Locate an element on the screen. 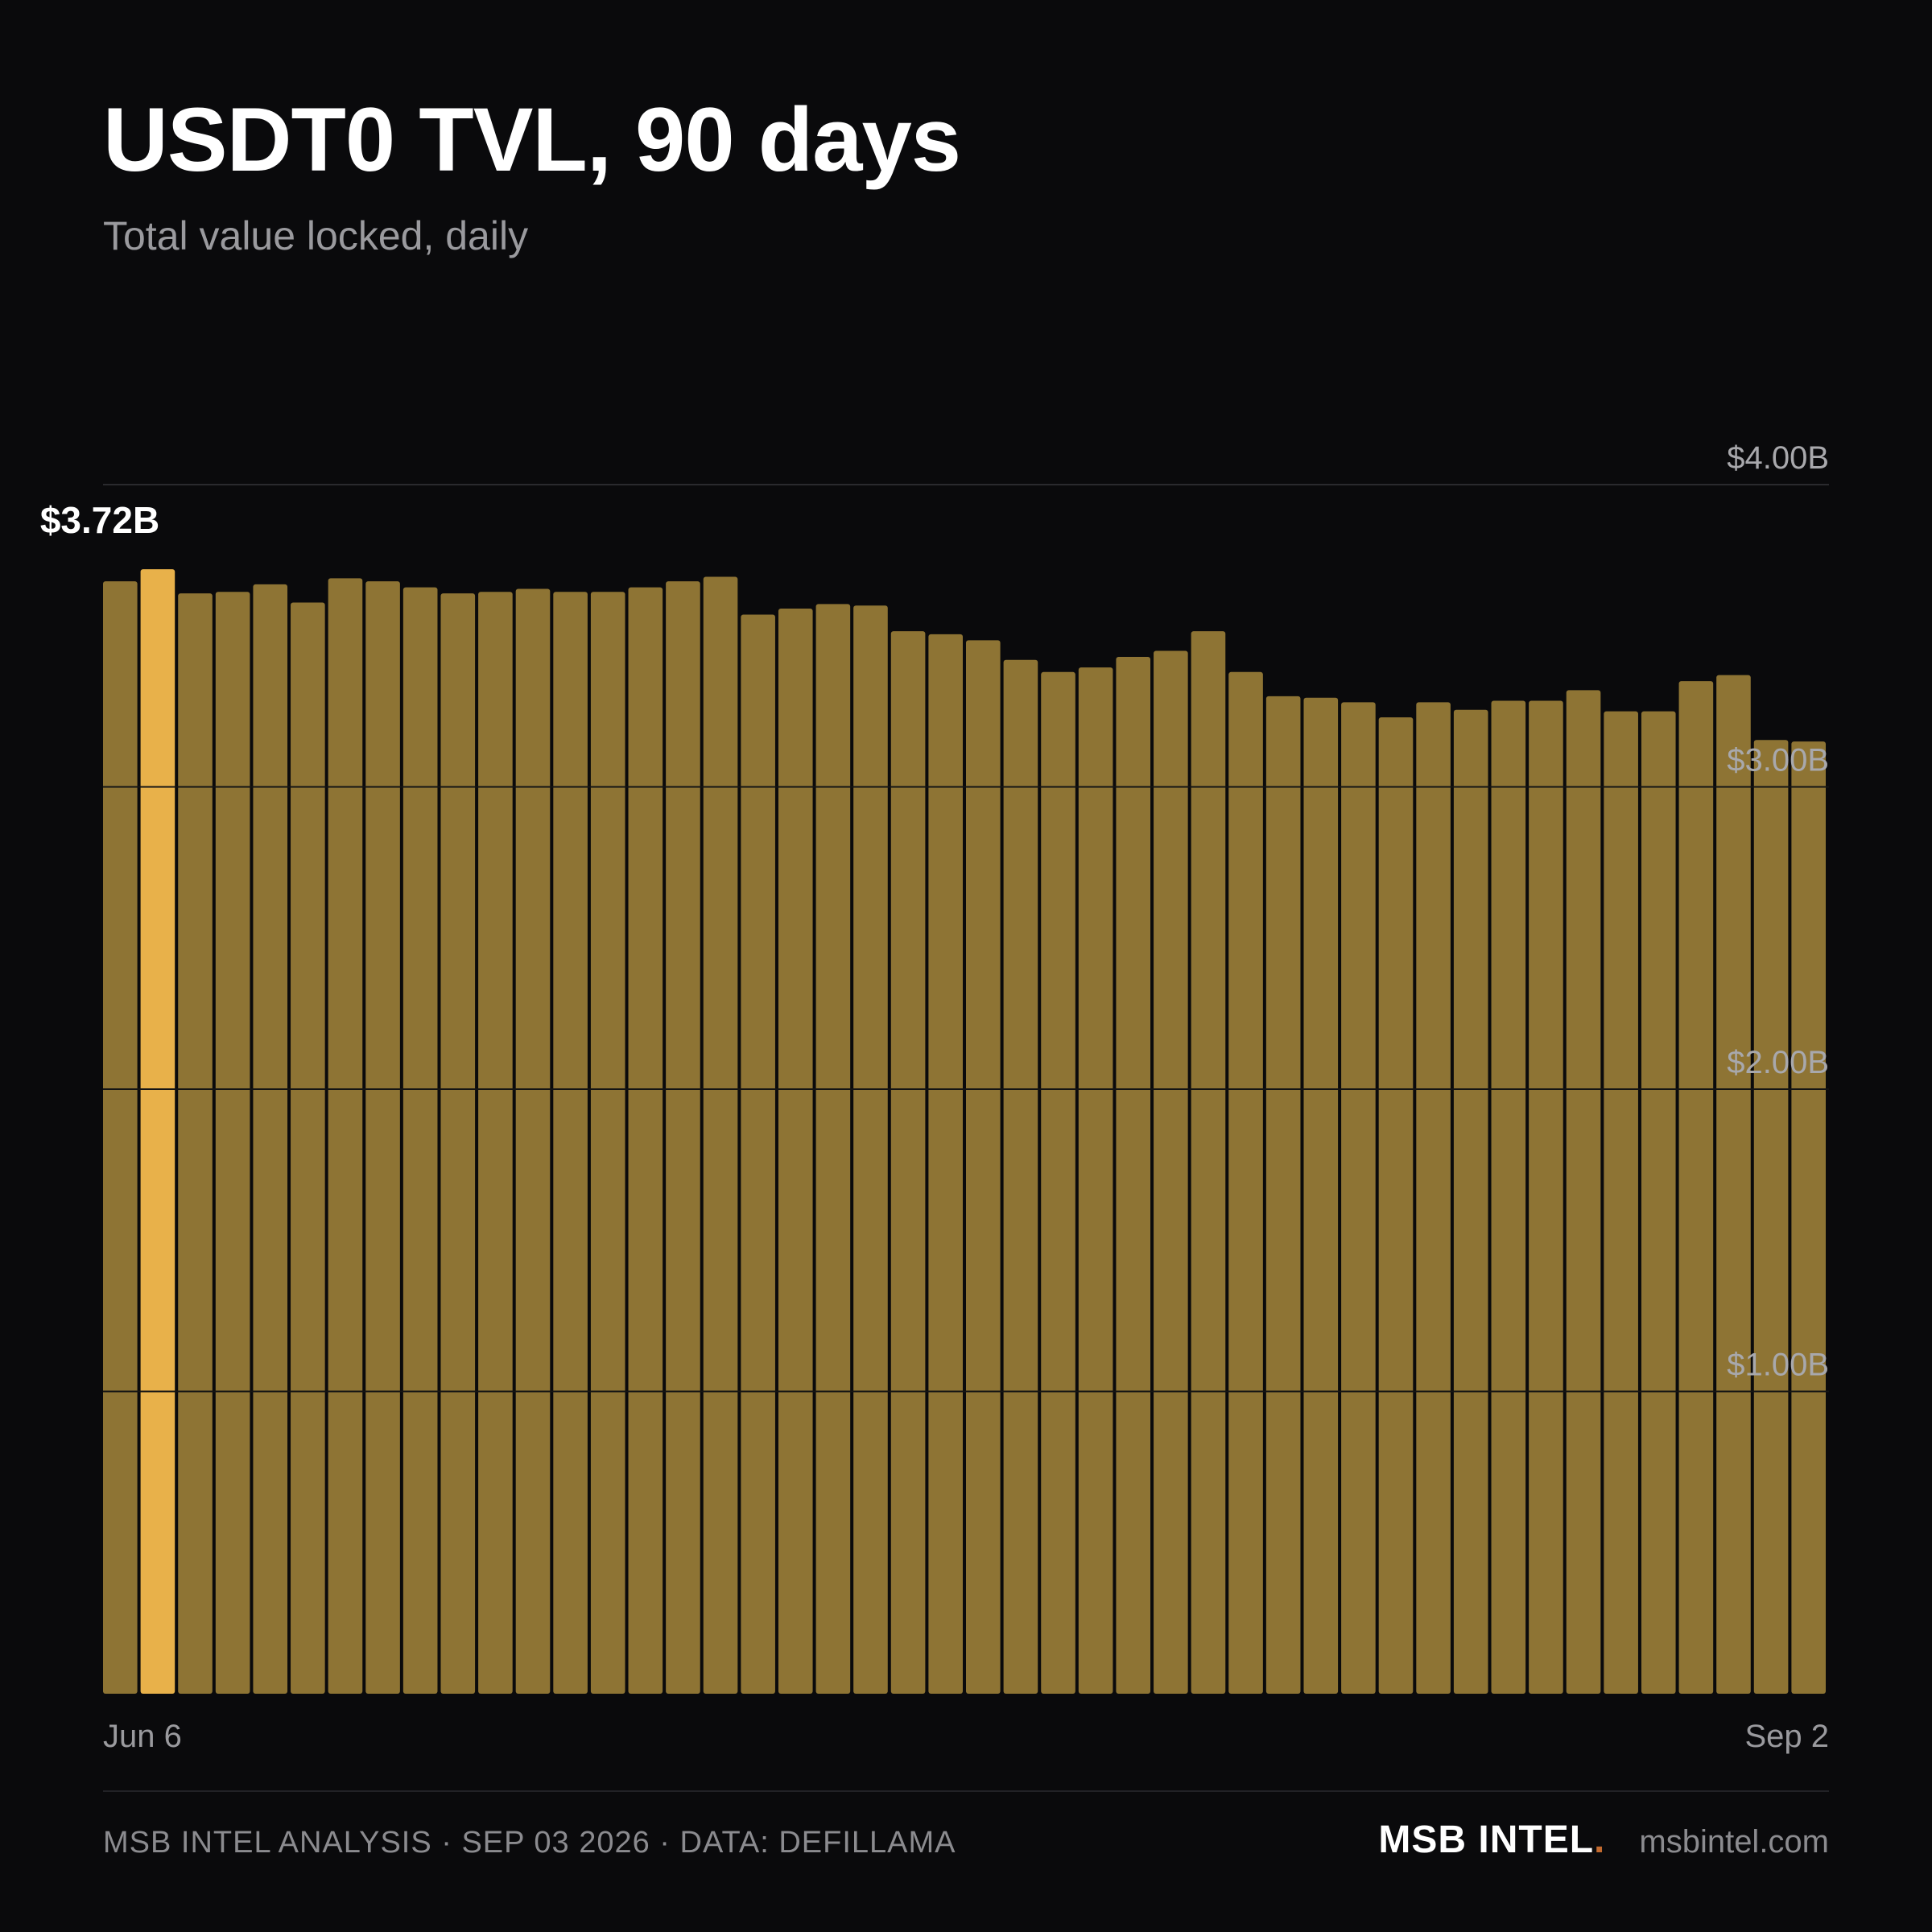 The height and width of the screenshot is (1932, 1932). y-tick-label: $4.00B is located at coordinates (1778, 458).